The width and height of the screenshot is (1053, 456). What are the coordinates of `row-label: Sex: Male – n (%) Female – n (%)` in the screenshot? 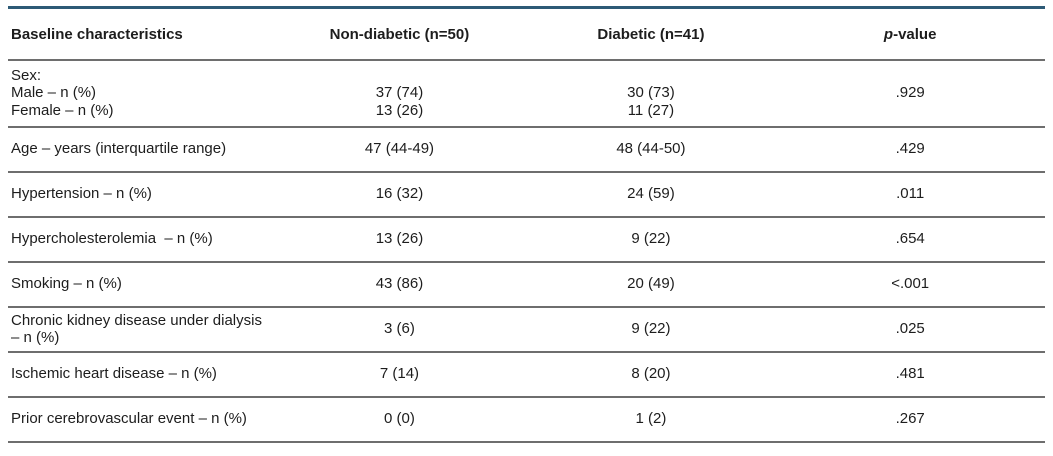 It's located at (140, 93).